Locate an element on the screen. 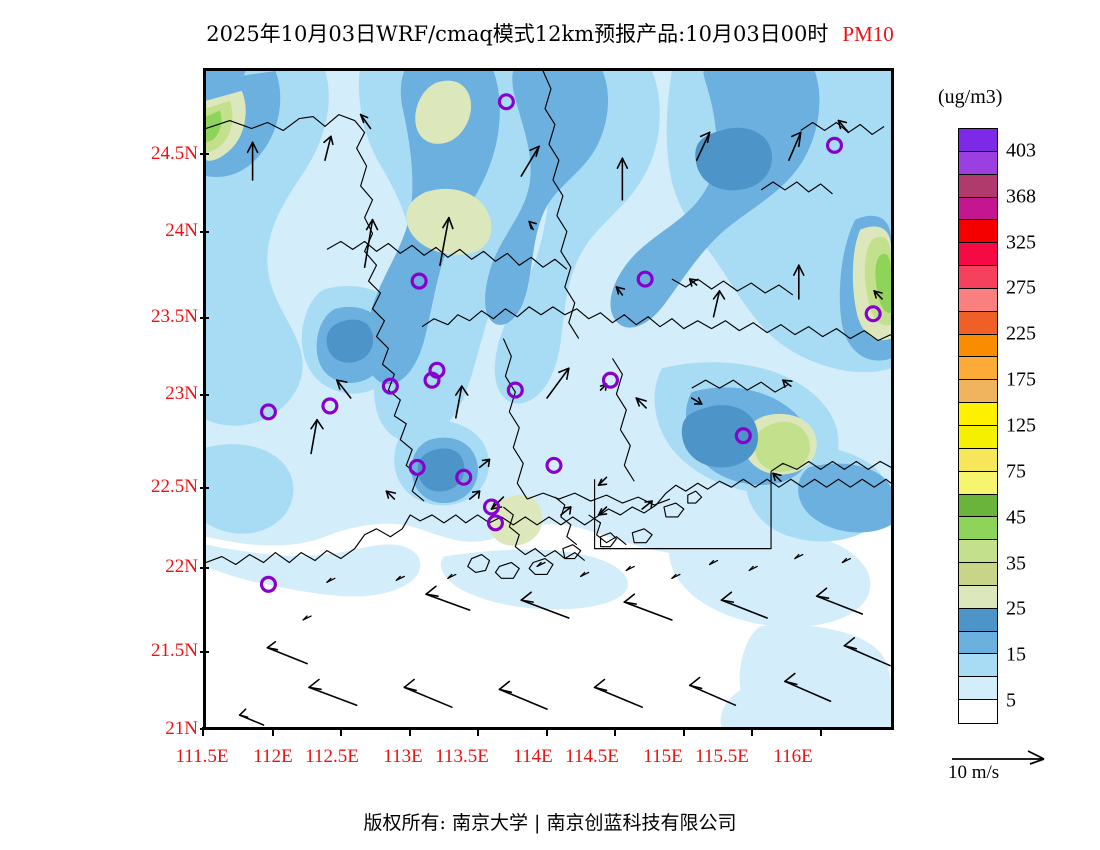 Image resolution: width=1100 pixels, height=850 pixels. colorbar-unit-label: (ug/m3) is located at coordinates (970, 97).